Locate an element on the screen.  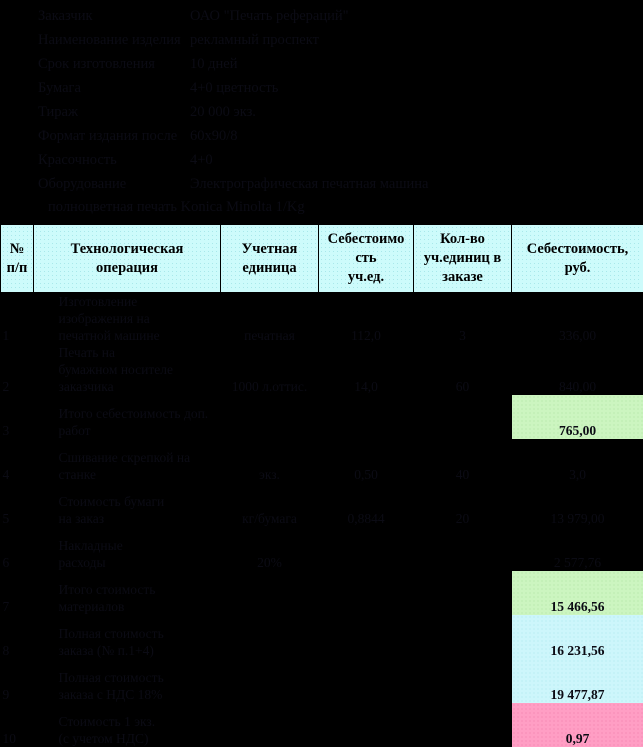
quantity-cell: 40 is located at coordinates (463, 461).